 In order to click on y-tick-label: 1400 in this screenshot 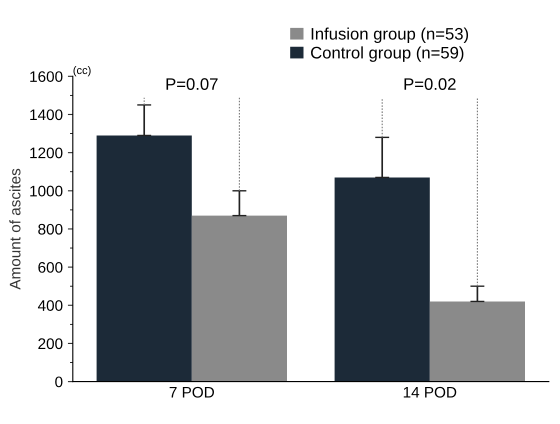, I will do `click(46, 114)`.